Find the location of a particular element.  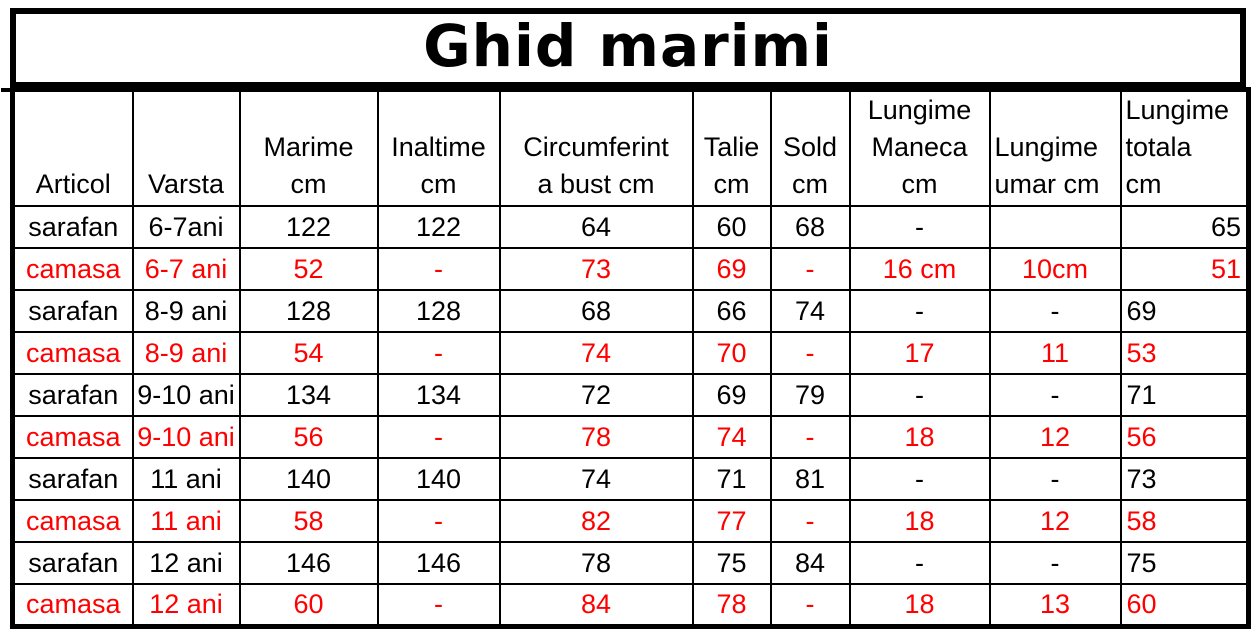

cell-marime: 58 is located at coordinates (308, 521).